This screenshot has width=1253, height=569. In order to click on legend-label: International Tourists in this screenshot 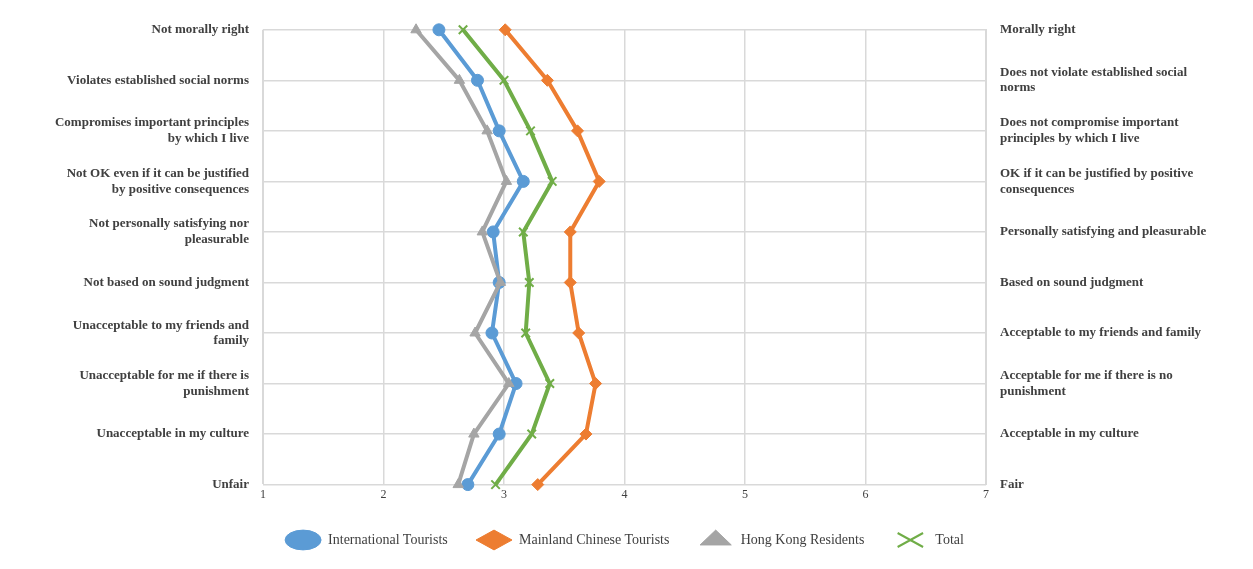, I will do `click(388, 539)`.